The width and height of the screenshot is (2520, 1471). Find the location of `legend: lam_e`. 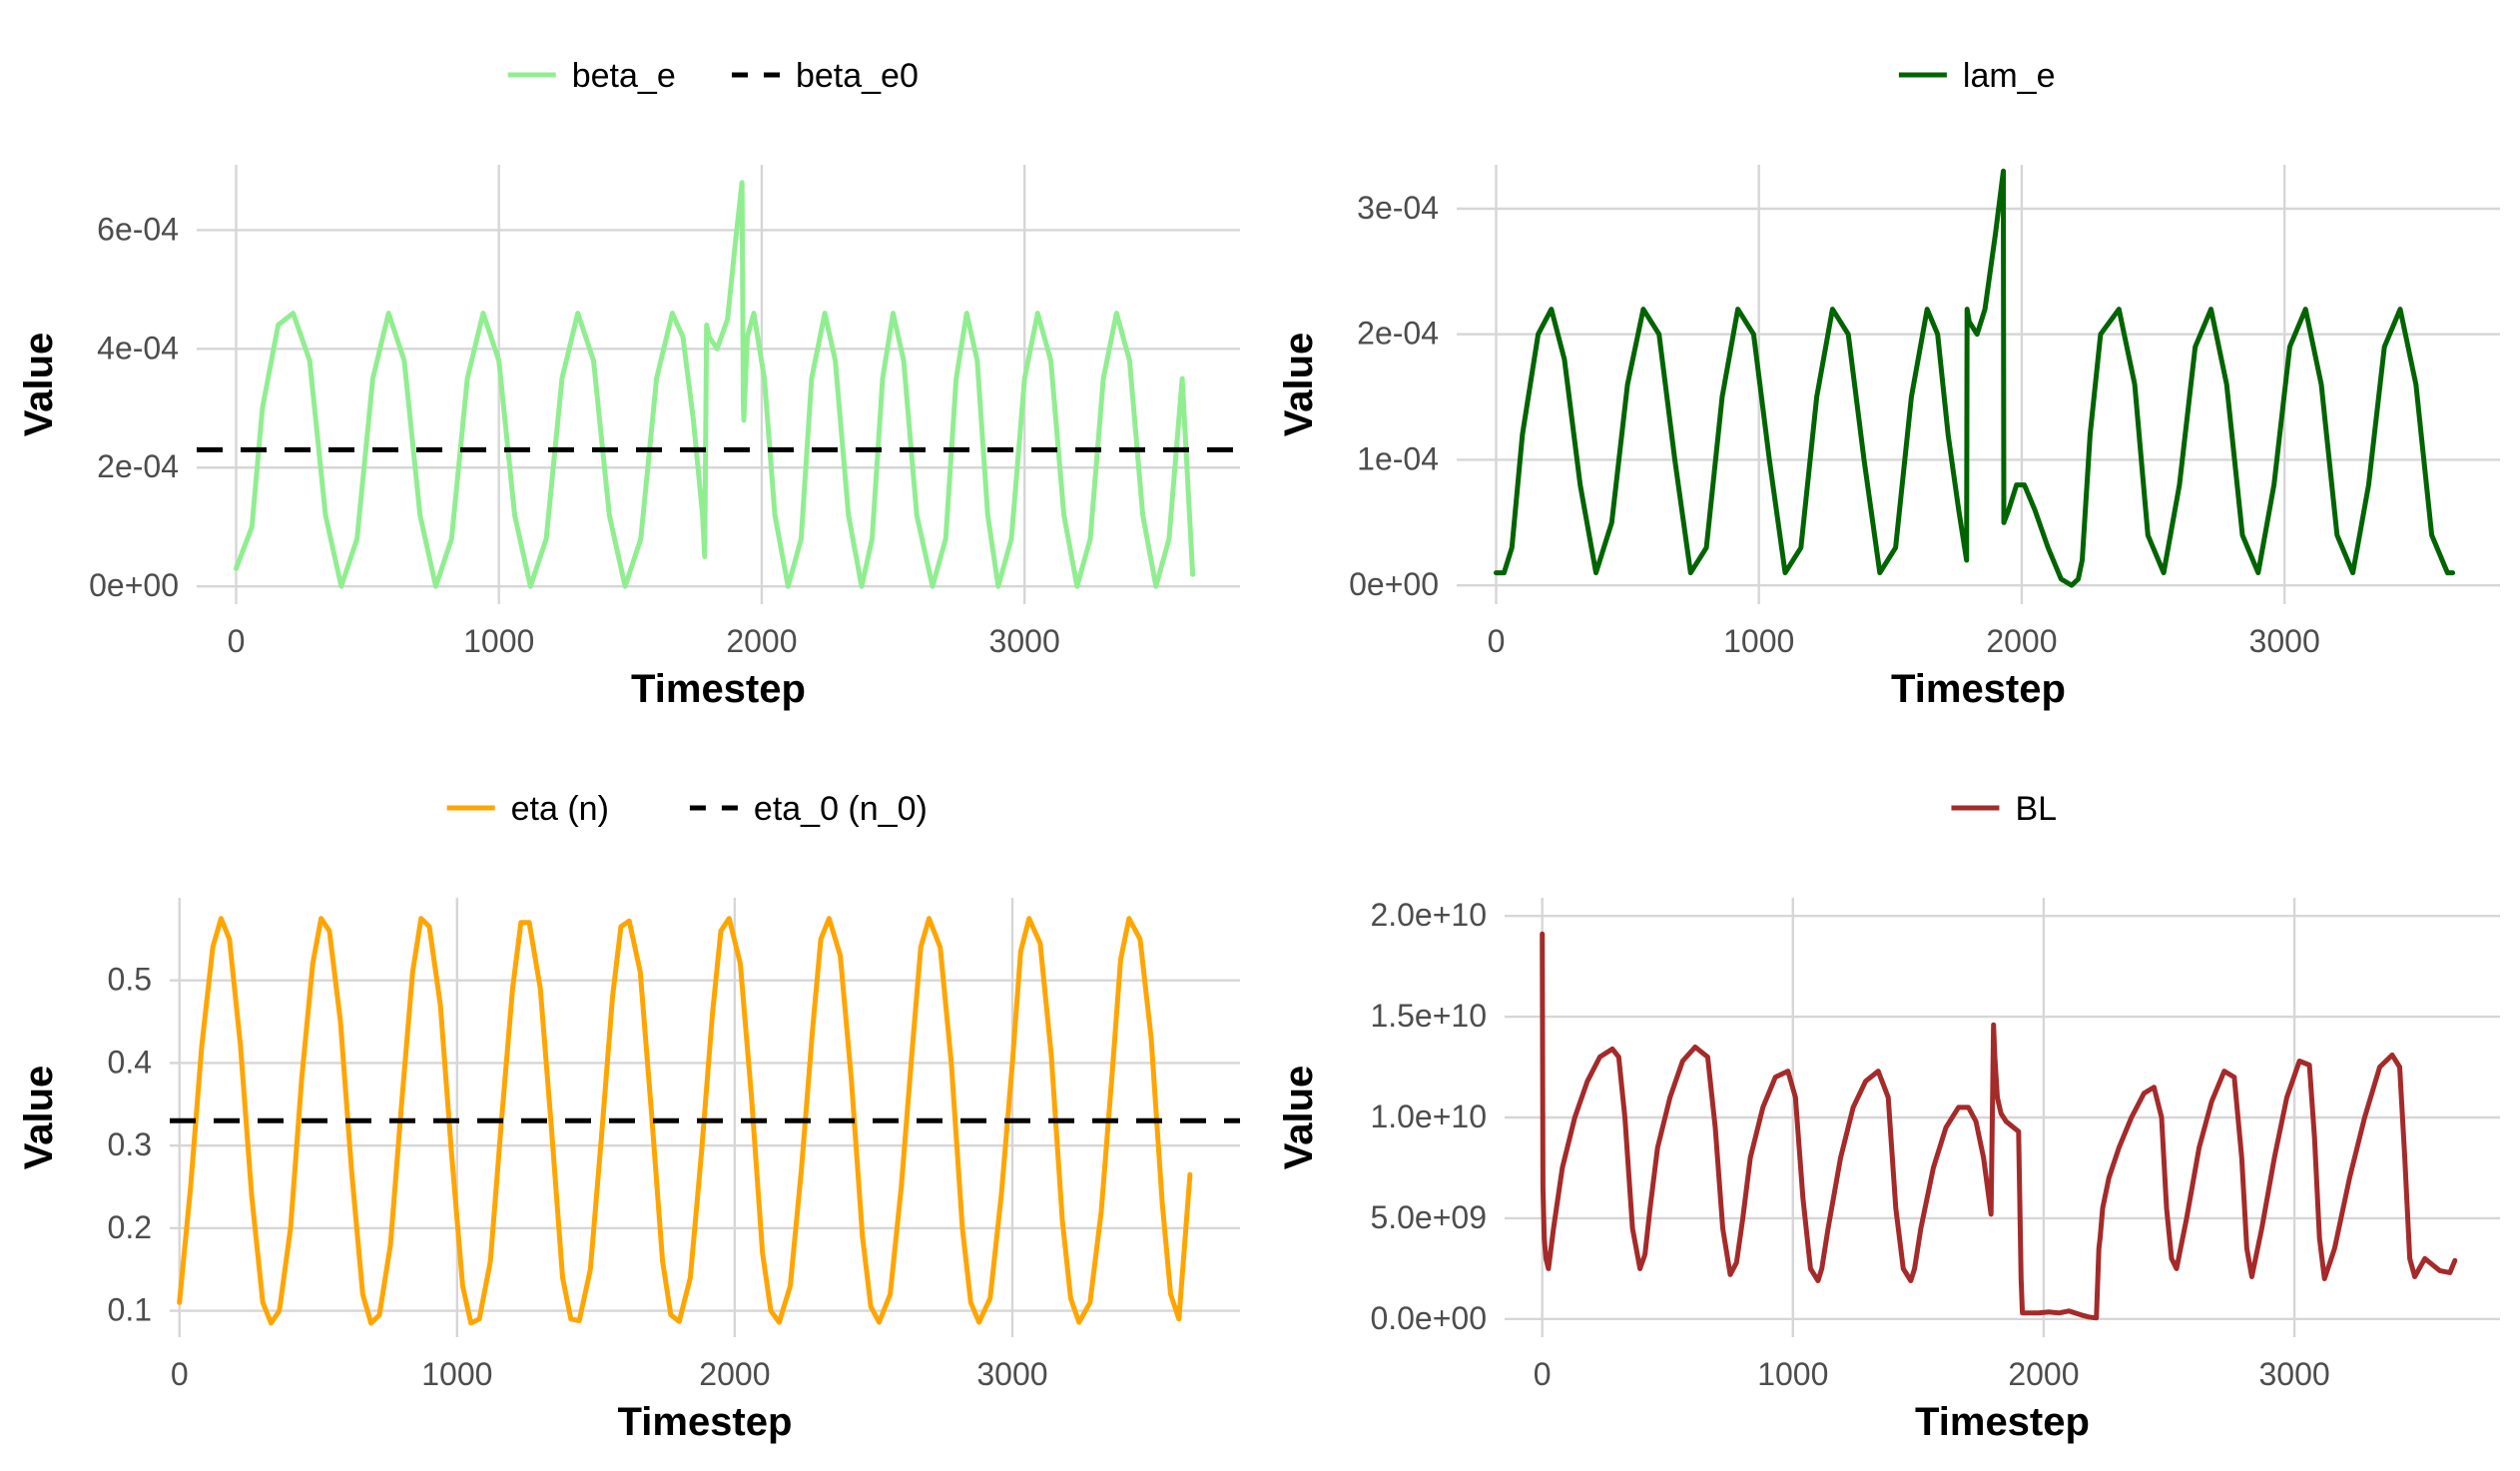

legend: lam_e is located at coordinates (1977, 76).